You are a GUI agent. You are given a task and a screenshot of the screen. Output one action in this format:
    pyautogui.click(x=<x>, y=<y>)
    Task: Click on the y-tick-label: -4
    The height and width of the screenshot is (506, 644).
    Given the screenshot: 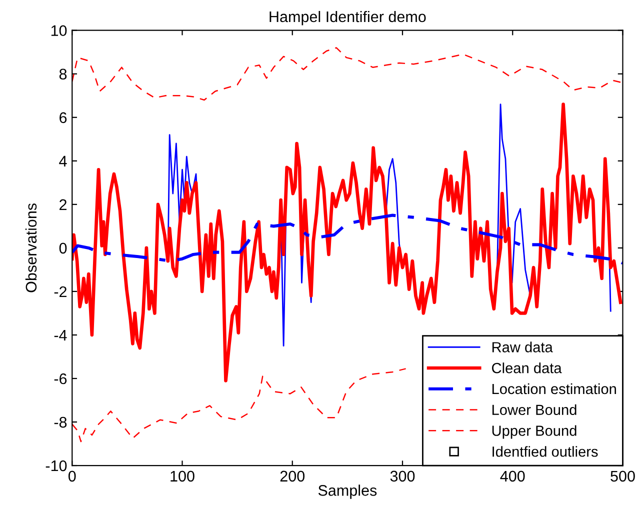 What is the action you would take?
    pyautogui.click(x=60, y=335)
    